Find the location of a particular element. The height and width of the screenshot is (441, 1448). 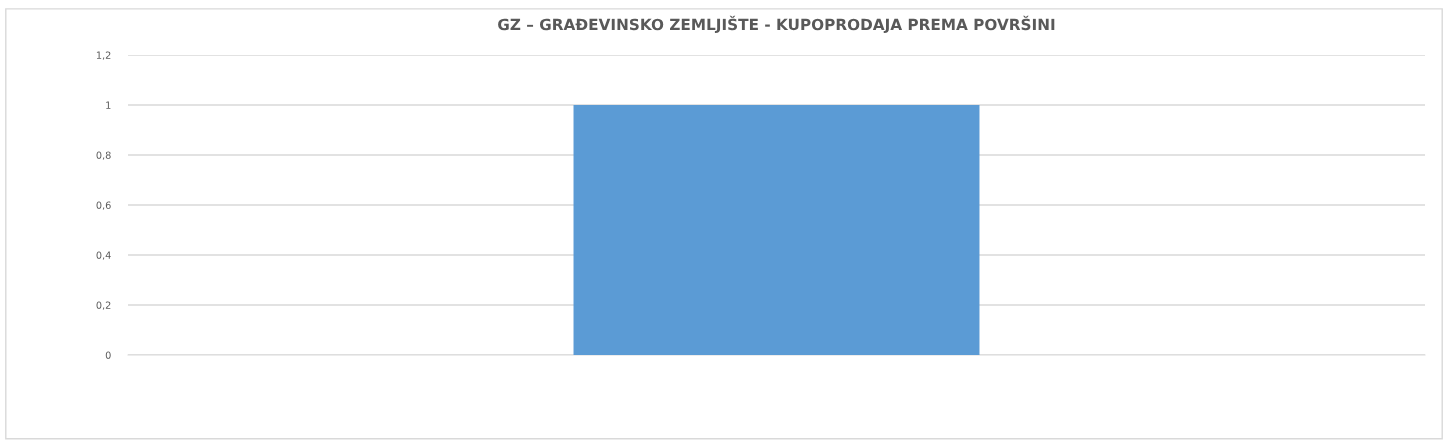

y-tick-label: 0,4 is located at coordinates (103, 255).